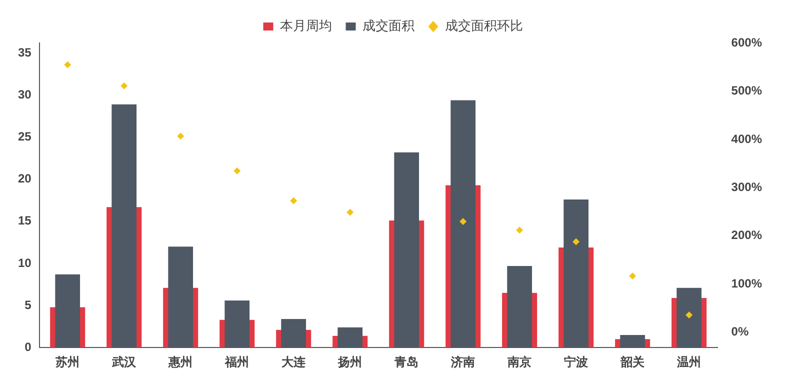  Describe the element at coordinates (388, 26) in the screenshot. I see `legend-label: 成交面积` at that location.